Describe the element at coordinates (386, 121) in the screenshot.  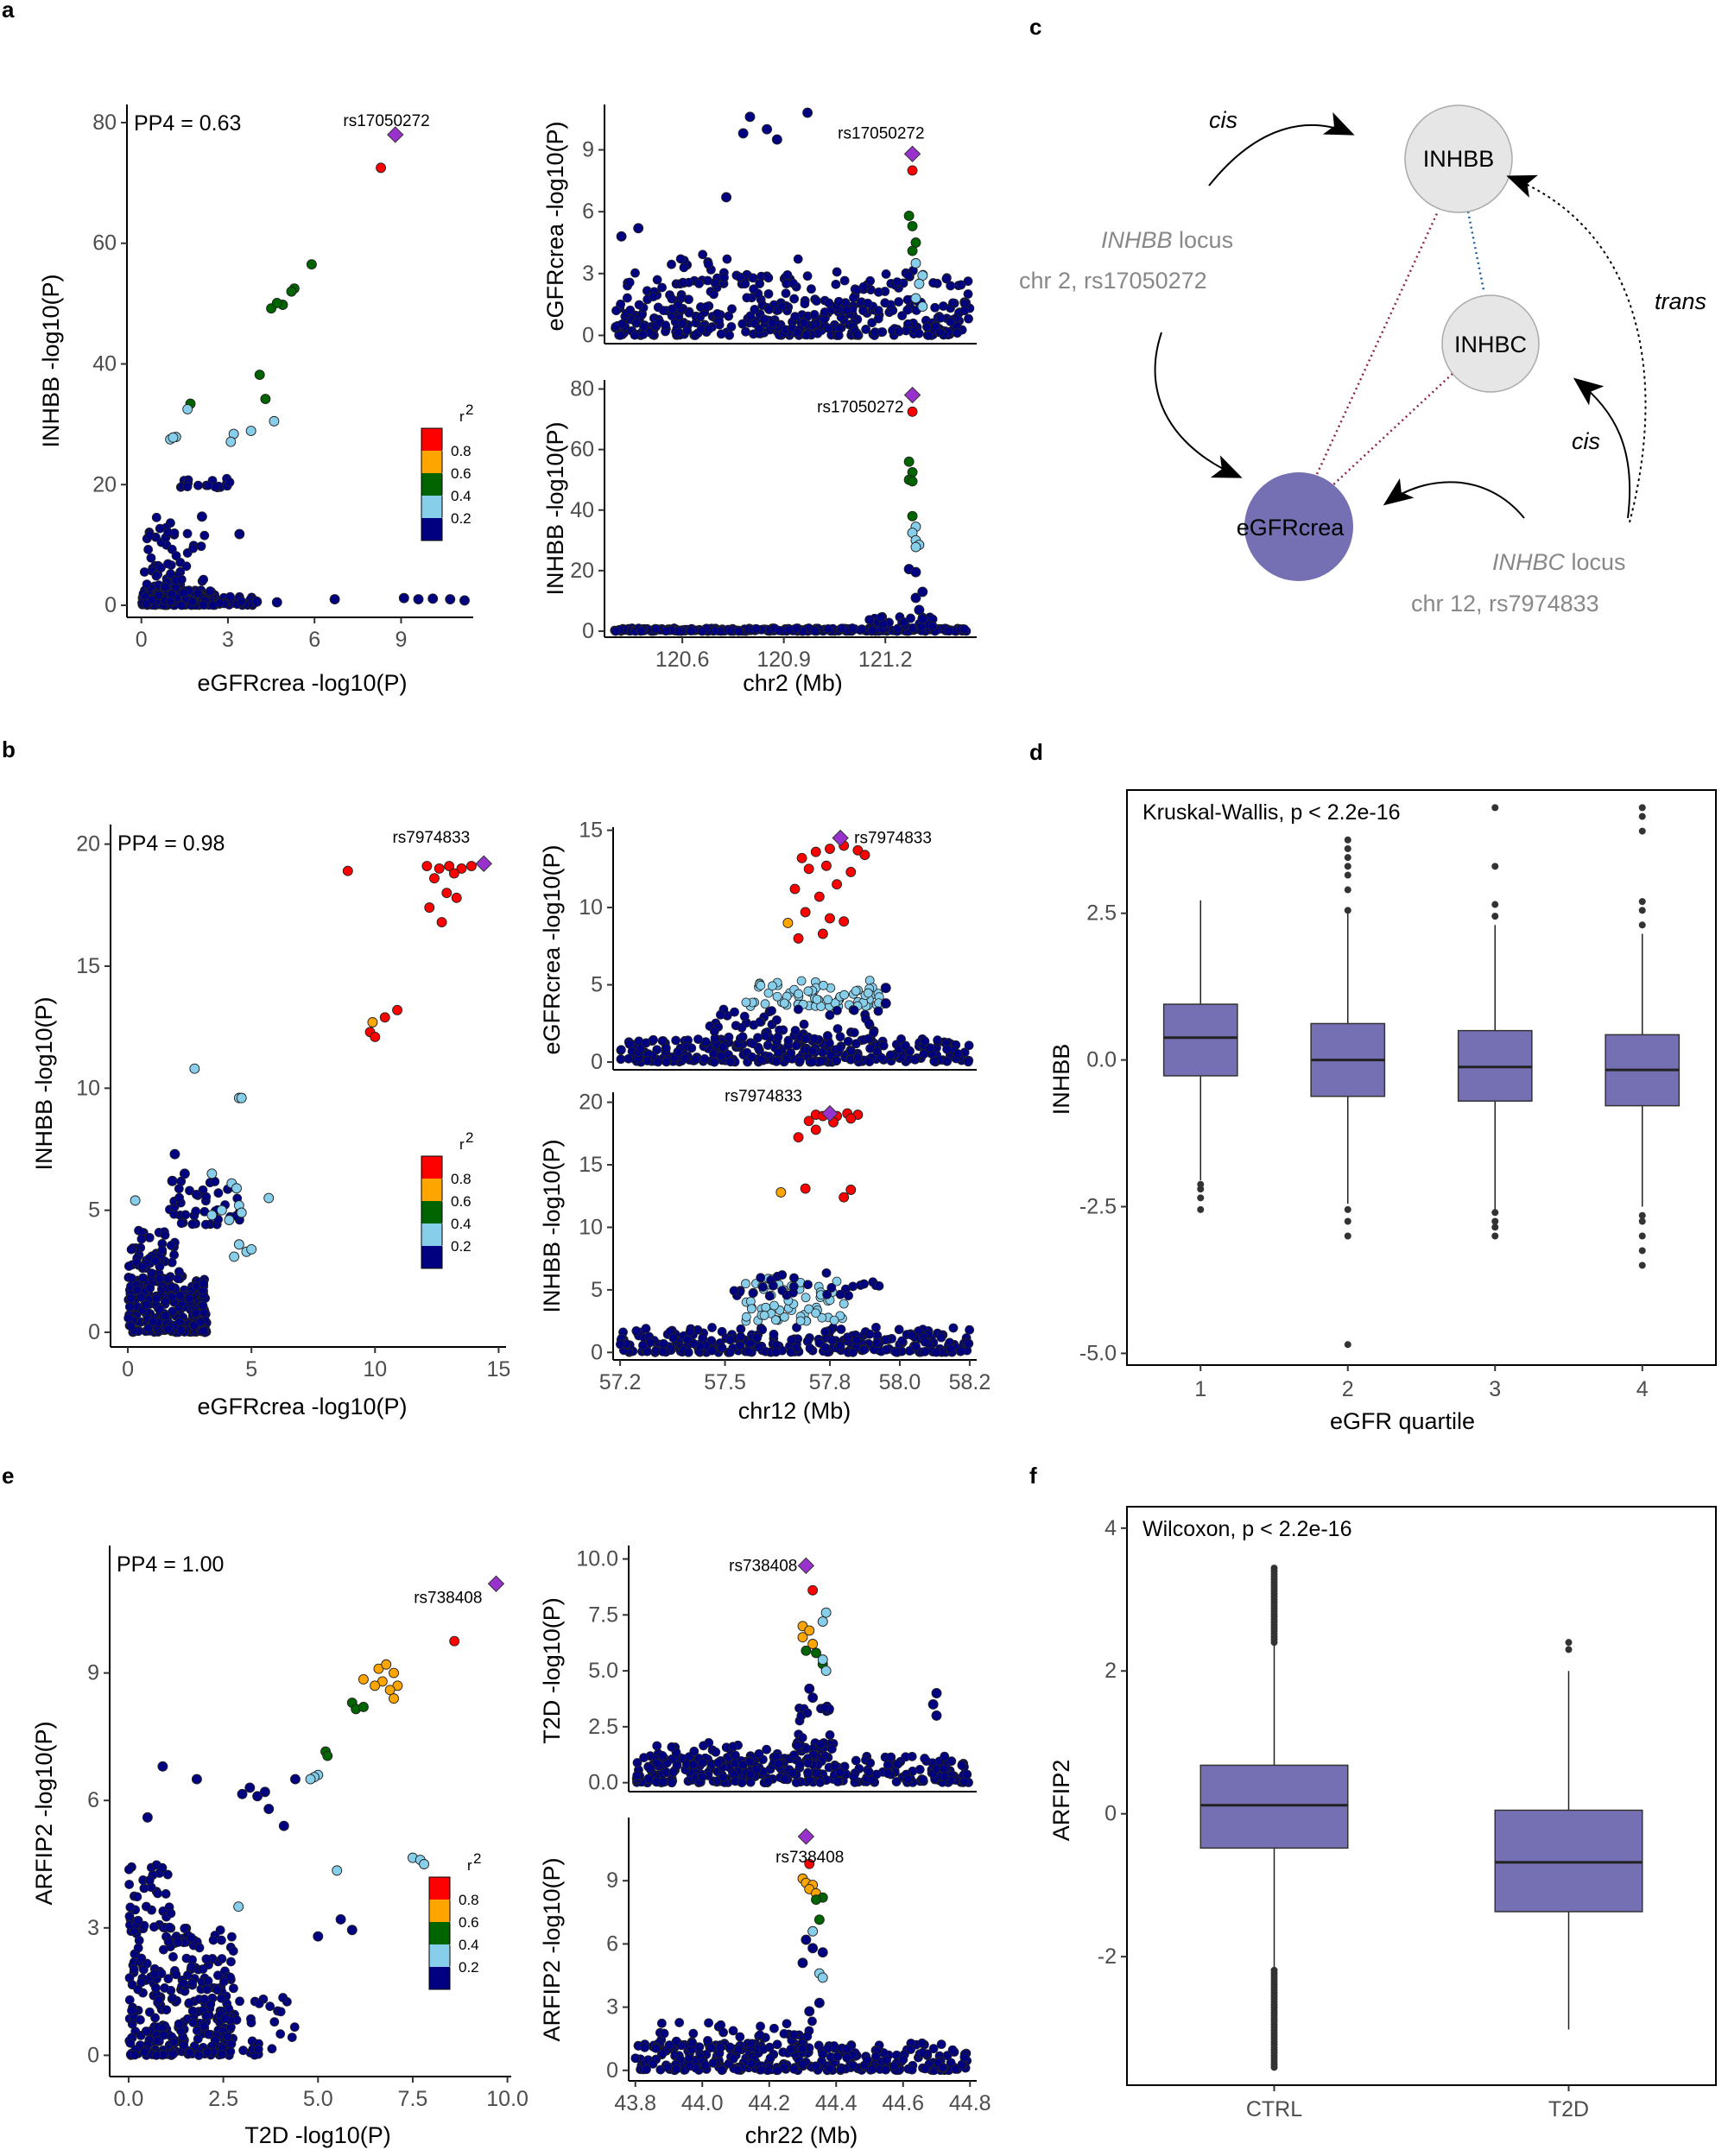
I see `lead-snp-label: rs17050272` at that location.